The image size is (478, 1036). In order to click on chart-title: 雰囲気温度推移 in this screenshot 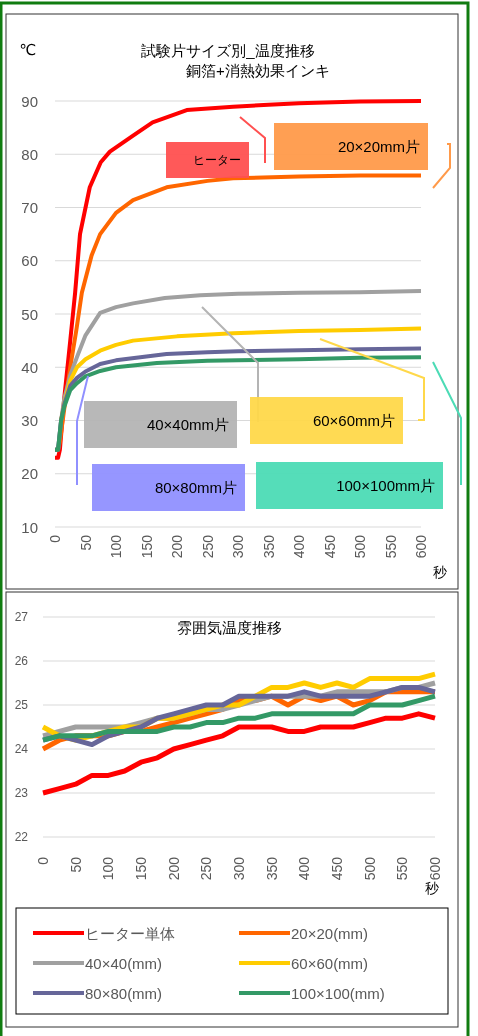, I will do `click(229, 627)`.